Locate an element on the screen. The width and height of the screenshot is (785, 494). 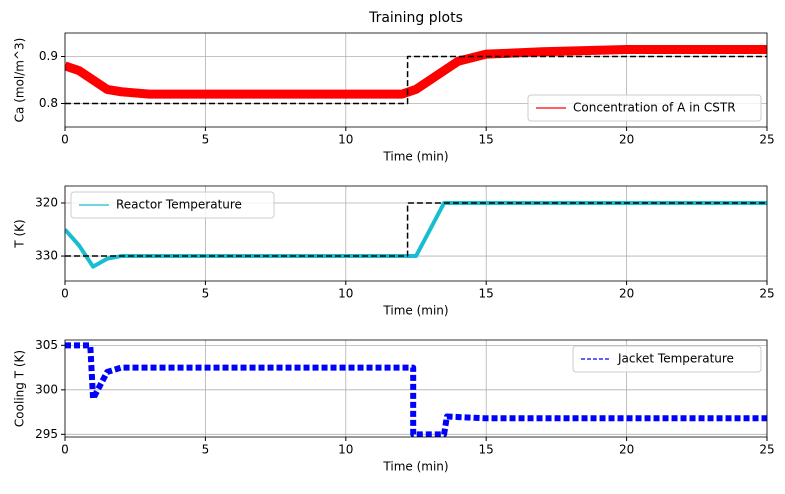
legend-label: Jacket Temperature is located at coordinates (675, 359).